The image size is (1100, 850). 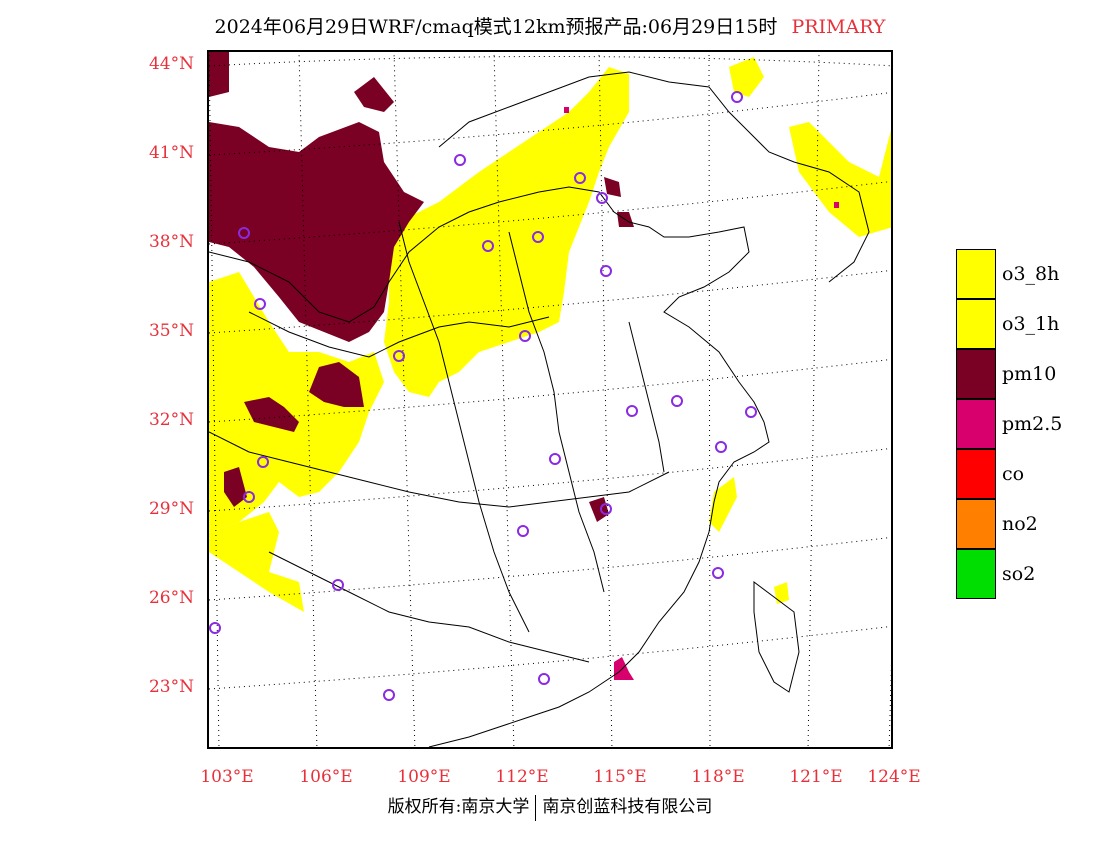 I want to click on lon-label-103: 103°E, so click(x=227, y=777).